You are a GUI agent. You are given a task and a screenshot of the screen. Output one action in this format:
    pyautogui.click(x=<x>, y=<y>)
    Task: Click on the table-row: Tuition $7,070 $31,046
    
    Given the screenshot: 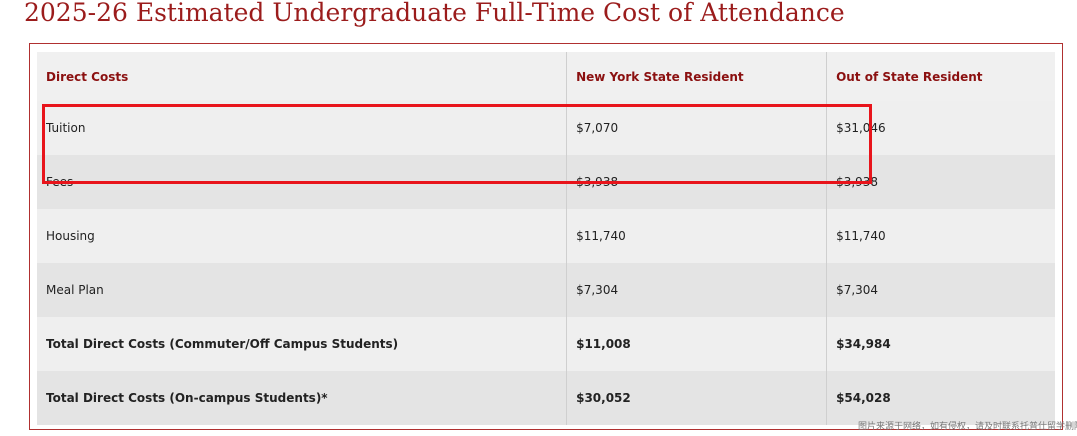 What is the action you would take?
    pyautogui.click(x=546, y=128)
    